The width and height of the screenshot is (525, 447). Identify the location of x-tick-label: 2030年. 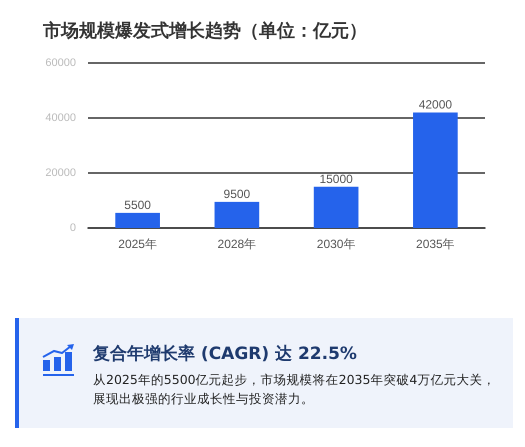
(336, 244).